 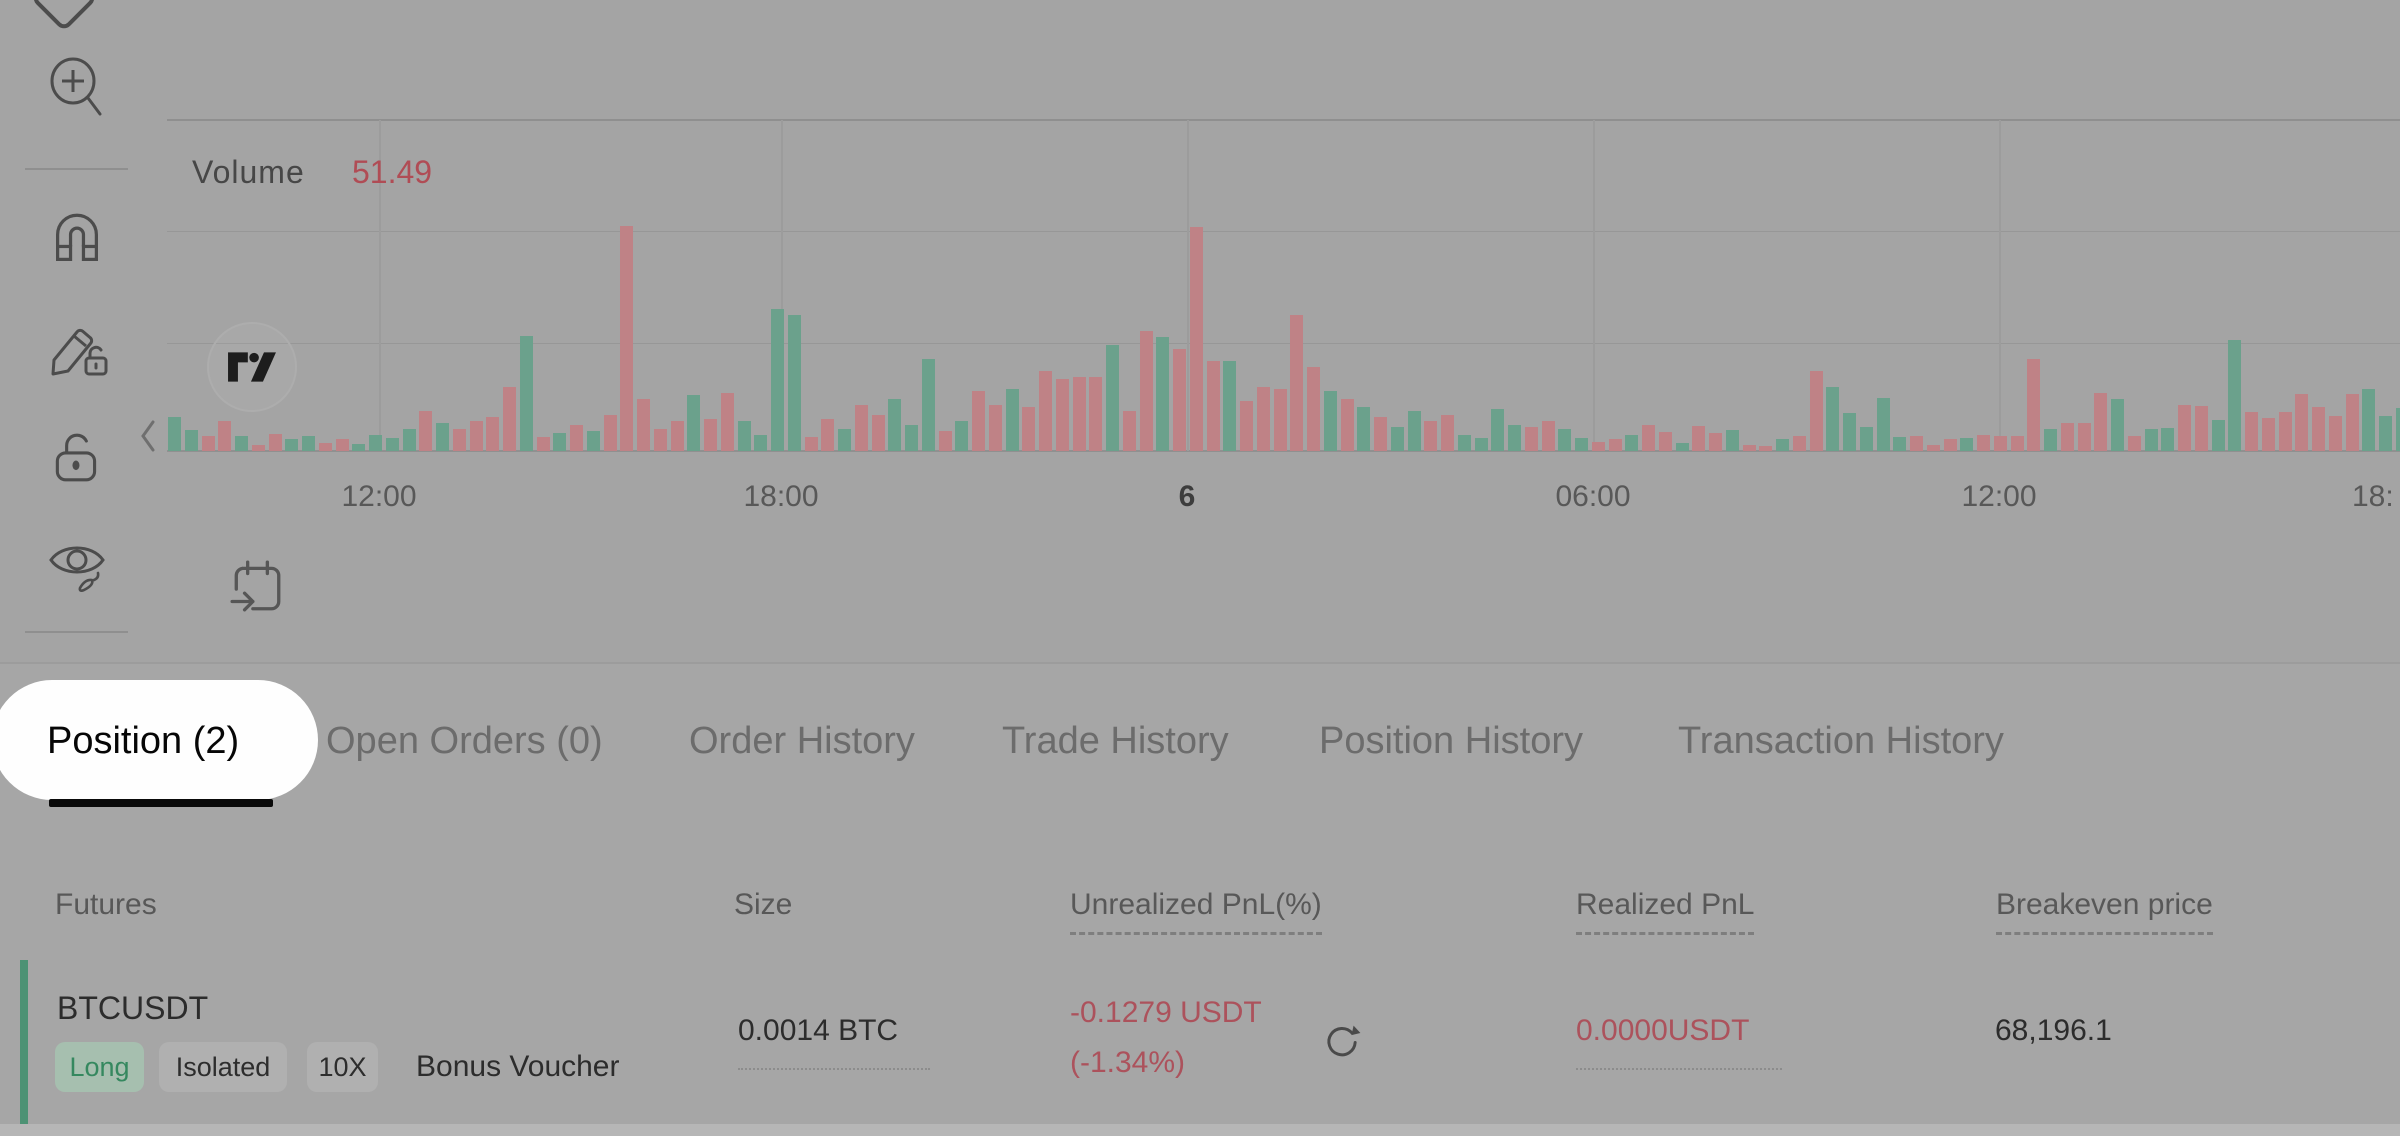 I want to click on tab-position: Position (2), so click(x=143, y=741).